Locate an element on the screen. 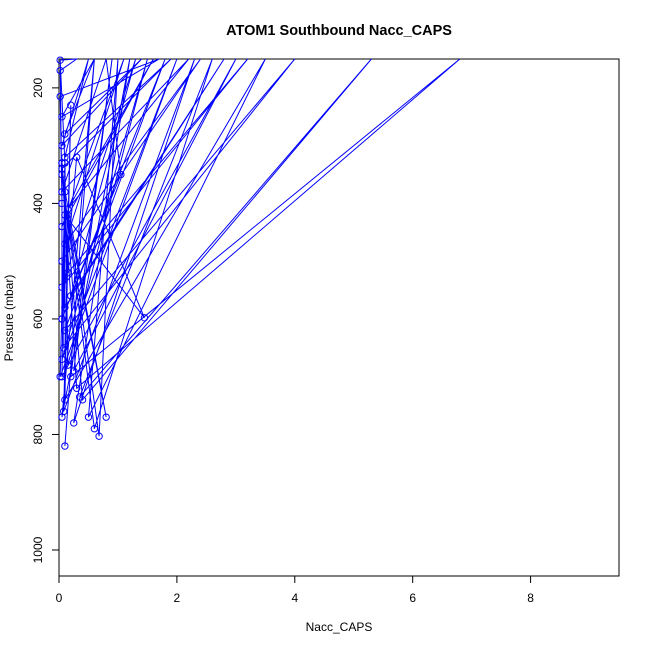 This screenshot has height=650, width=650. x-axis-label: Nacc_CAPS is located at coordinates (339, 627).